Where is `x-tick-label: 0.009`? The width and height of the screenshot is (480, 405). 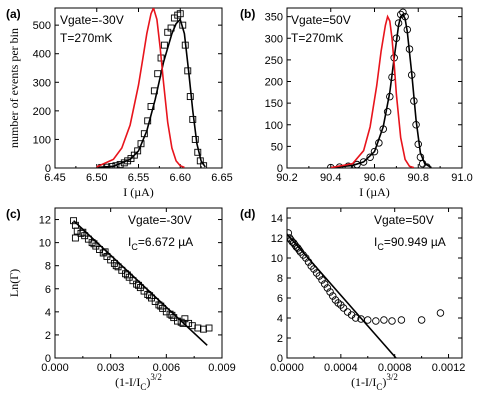 x-tick-label: 0.009 is located at coordinates (222, 368).